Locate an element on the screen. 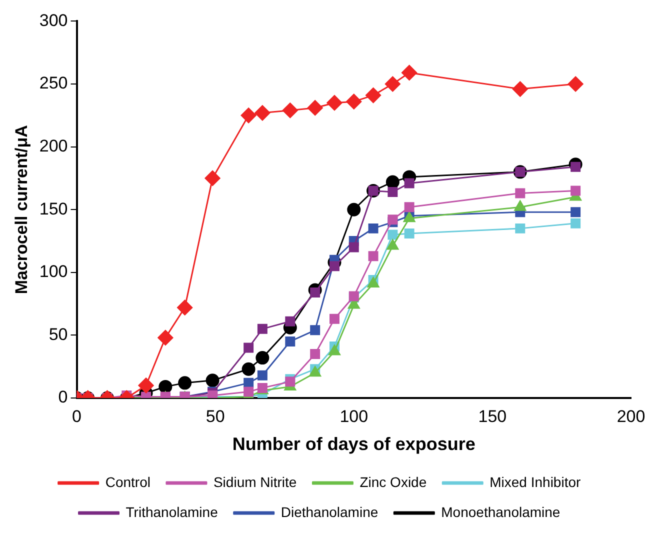  x-tick-label: 150 is located at coordinates (492, 416).